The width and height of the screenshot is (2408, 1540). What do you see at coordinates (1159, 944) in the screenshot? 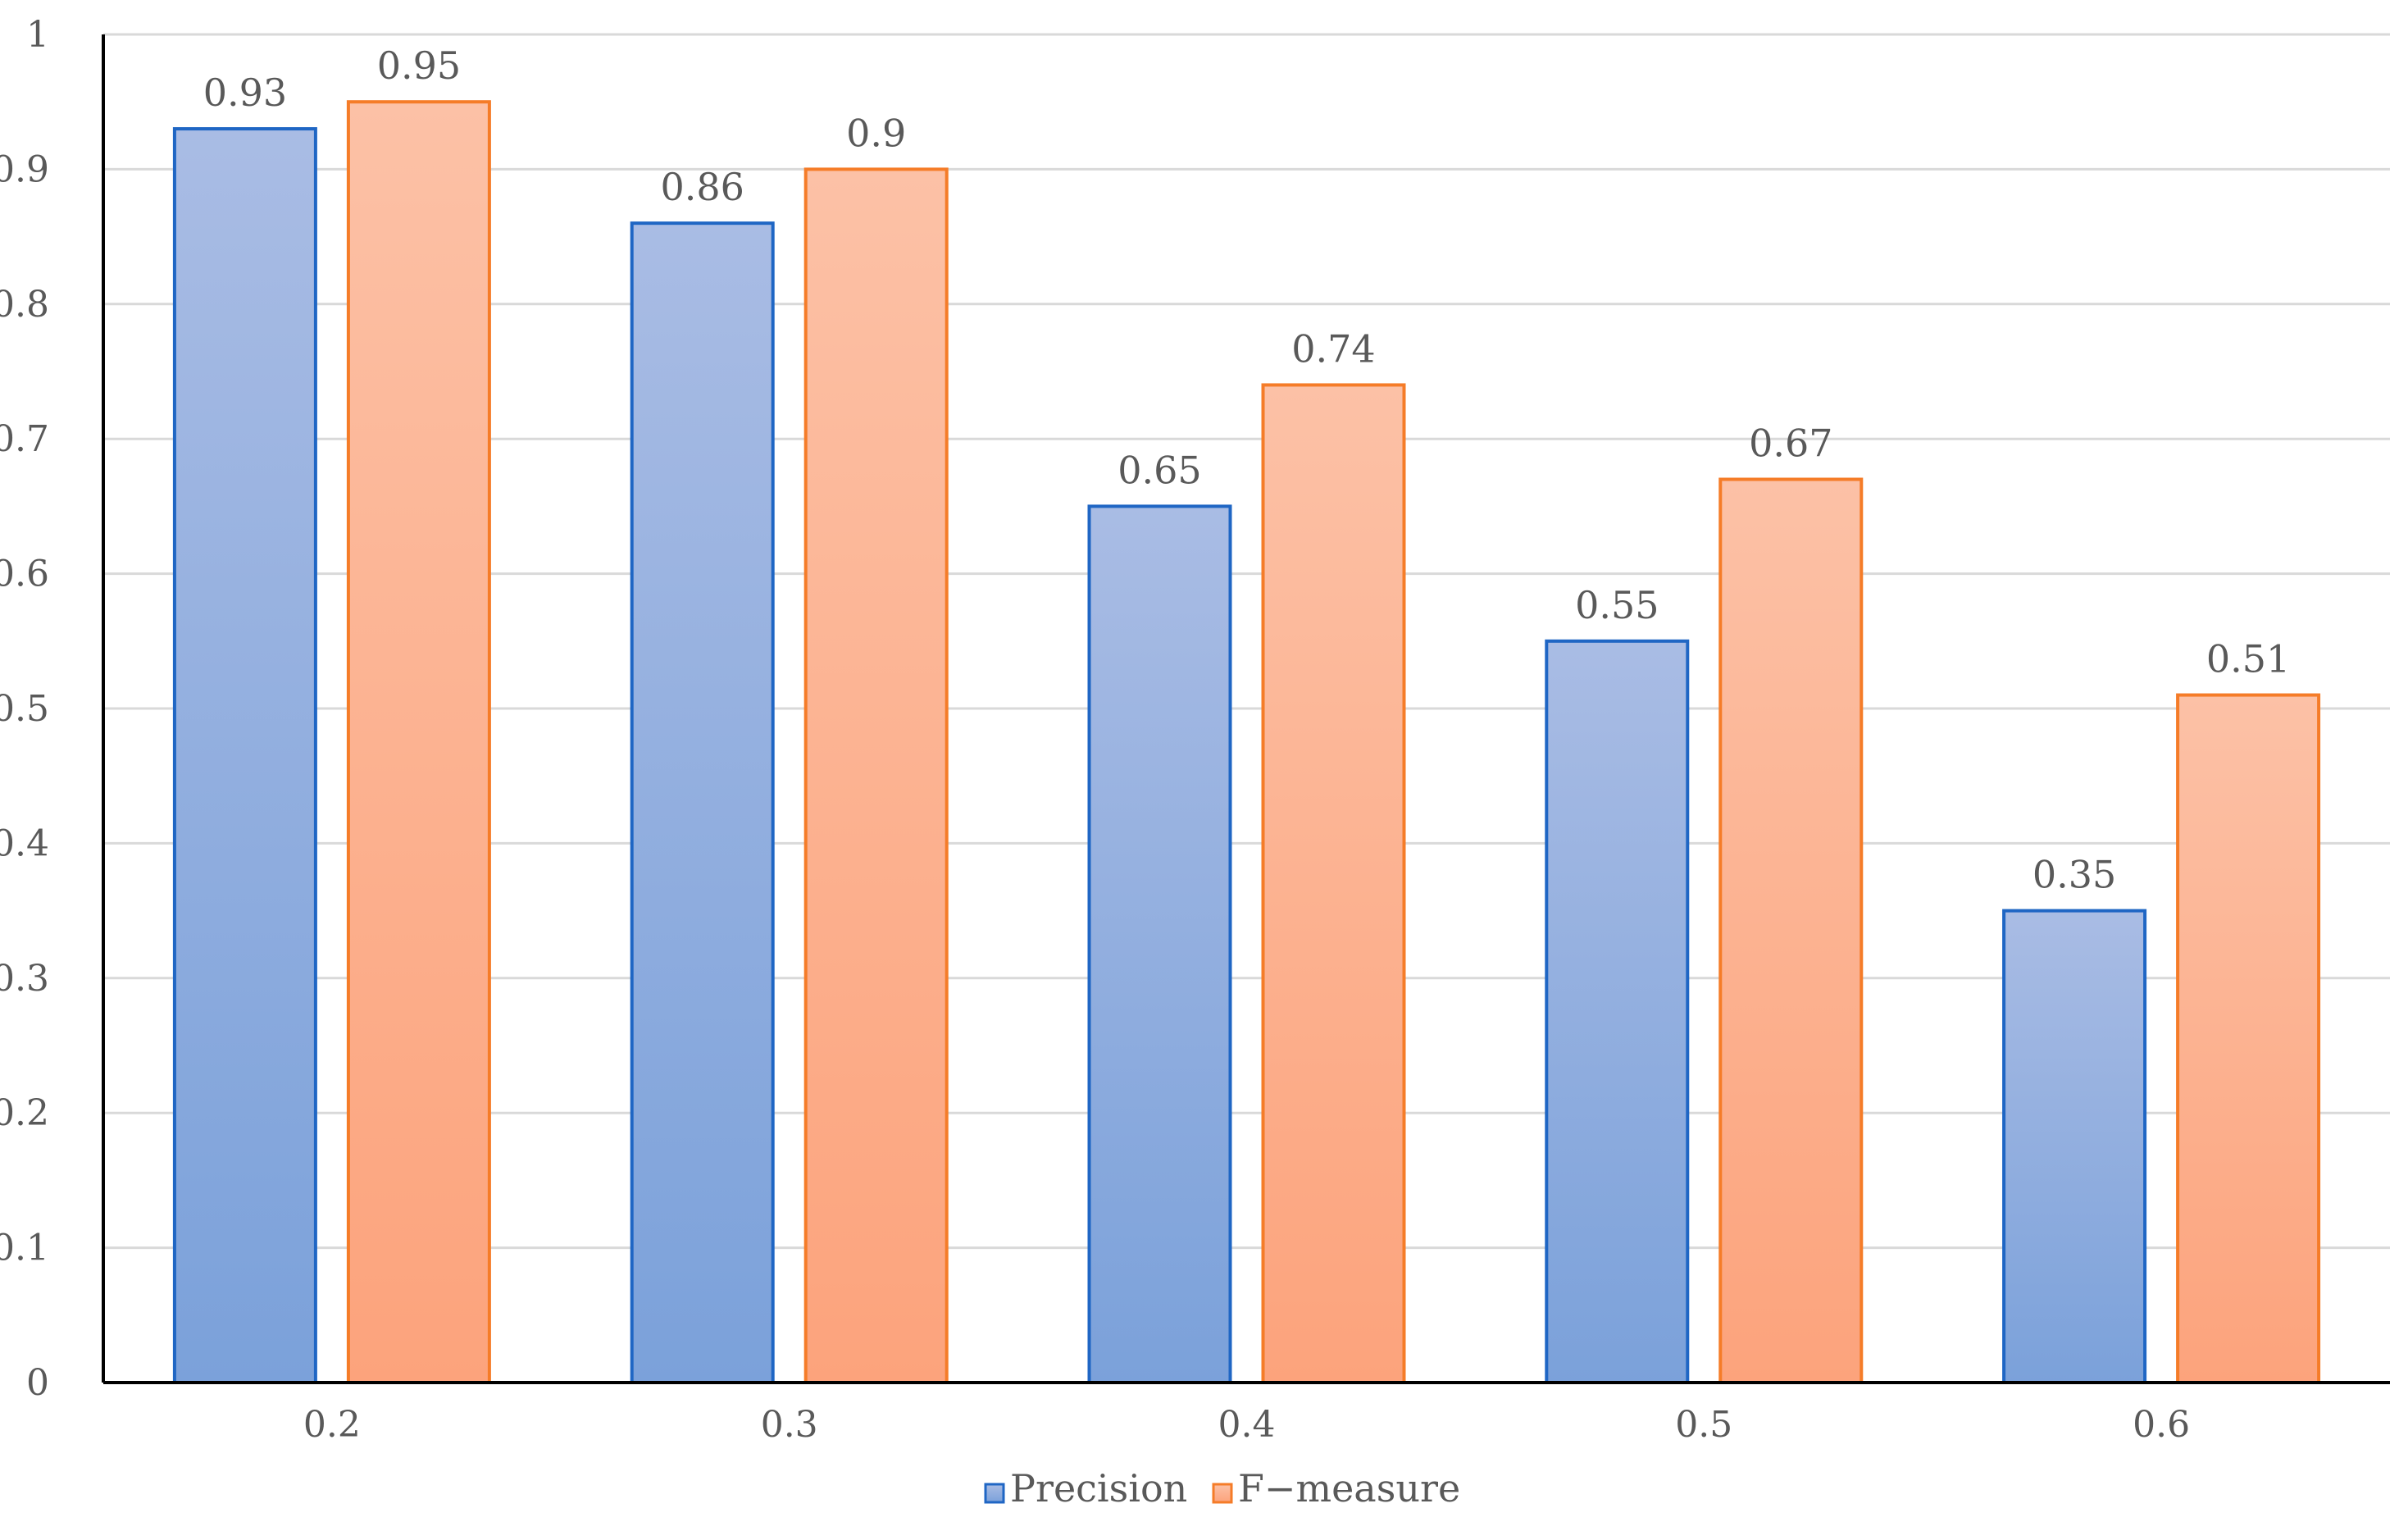
I see `bar-precision-0.4` at bounding box center [1159, 944].